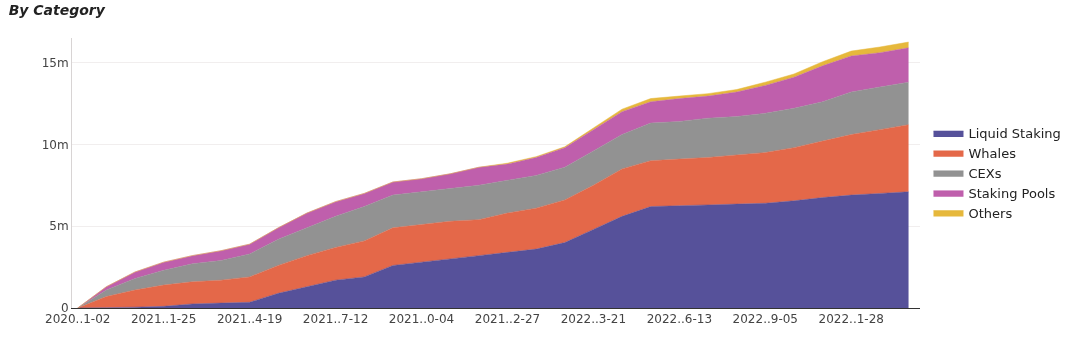  Describe the element at coordinates (765, 319) in the screenshot. I see `x-tick-label: 2022..9-05` at that location.